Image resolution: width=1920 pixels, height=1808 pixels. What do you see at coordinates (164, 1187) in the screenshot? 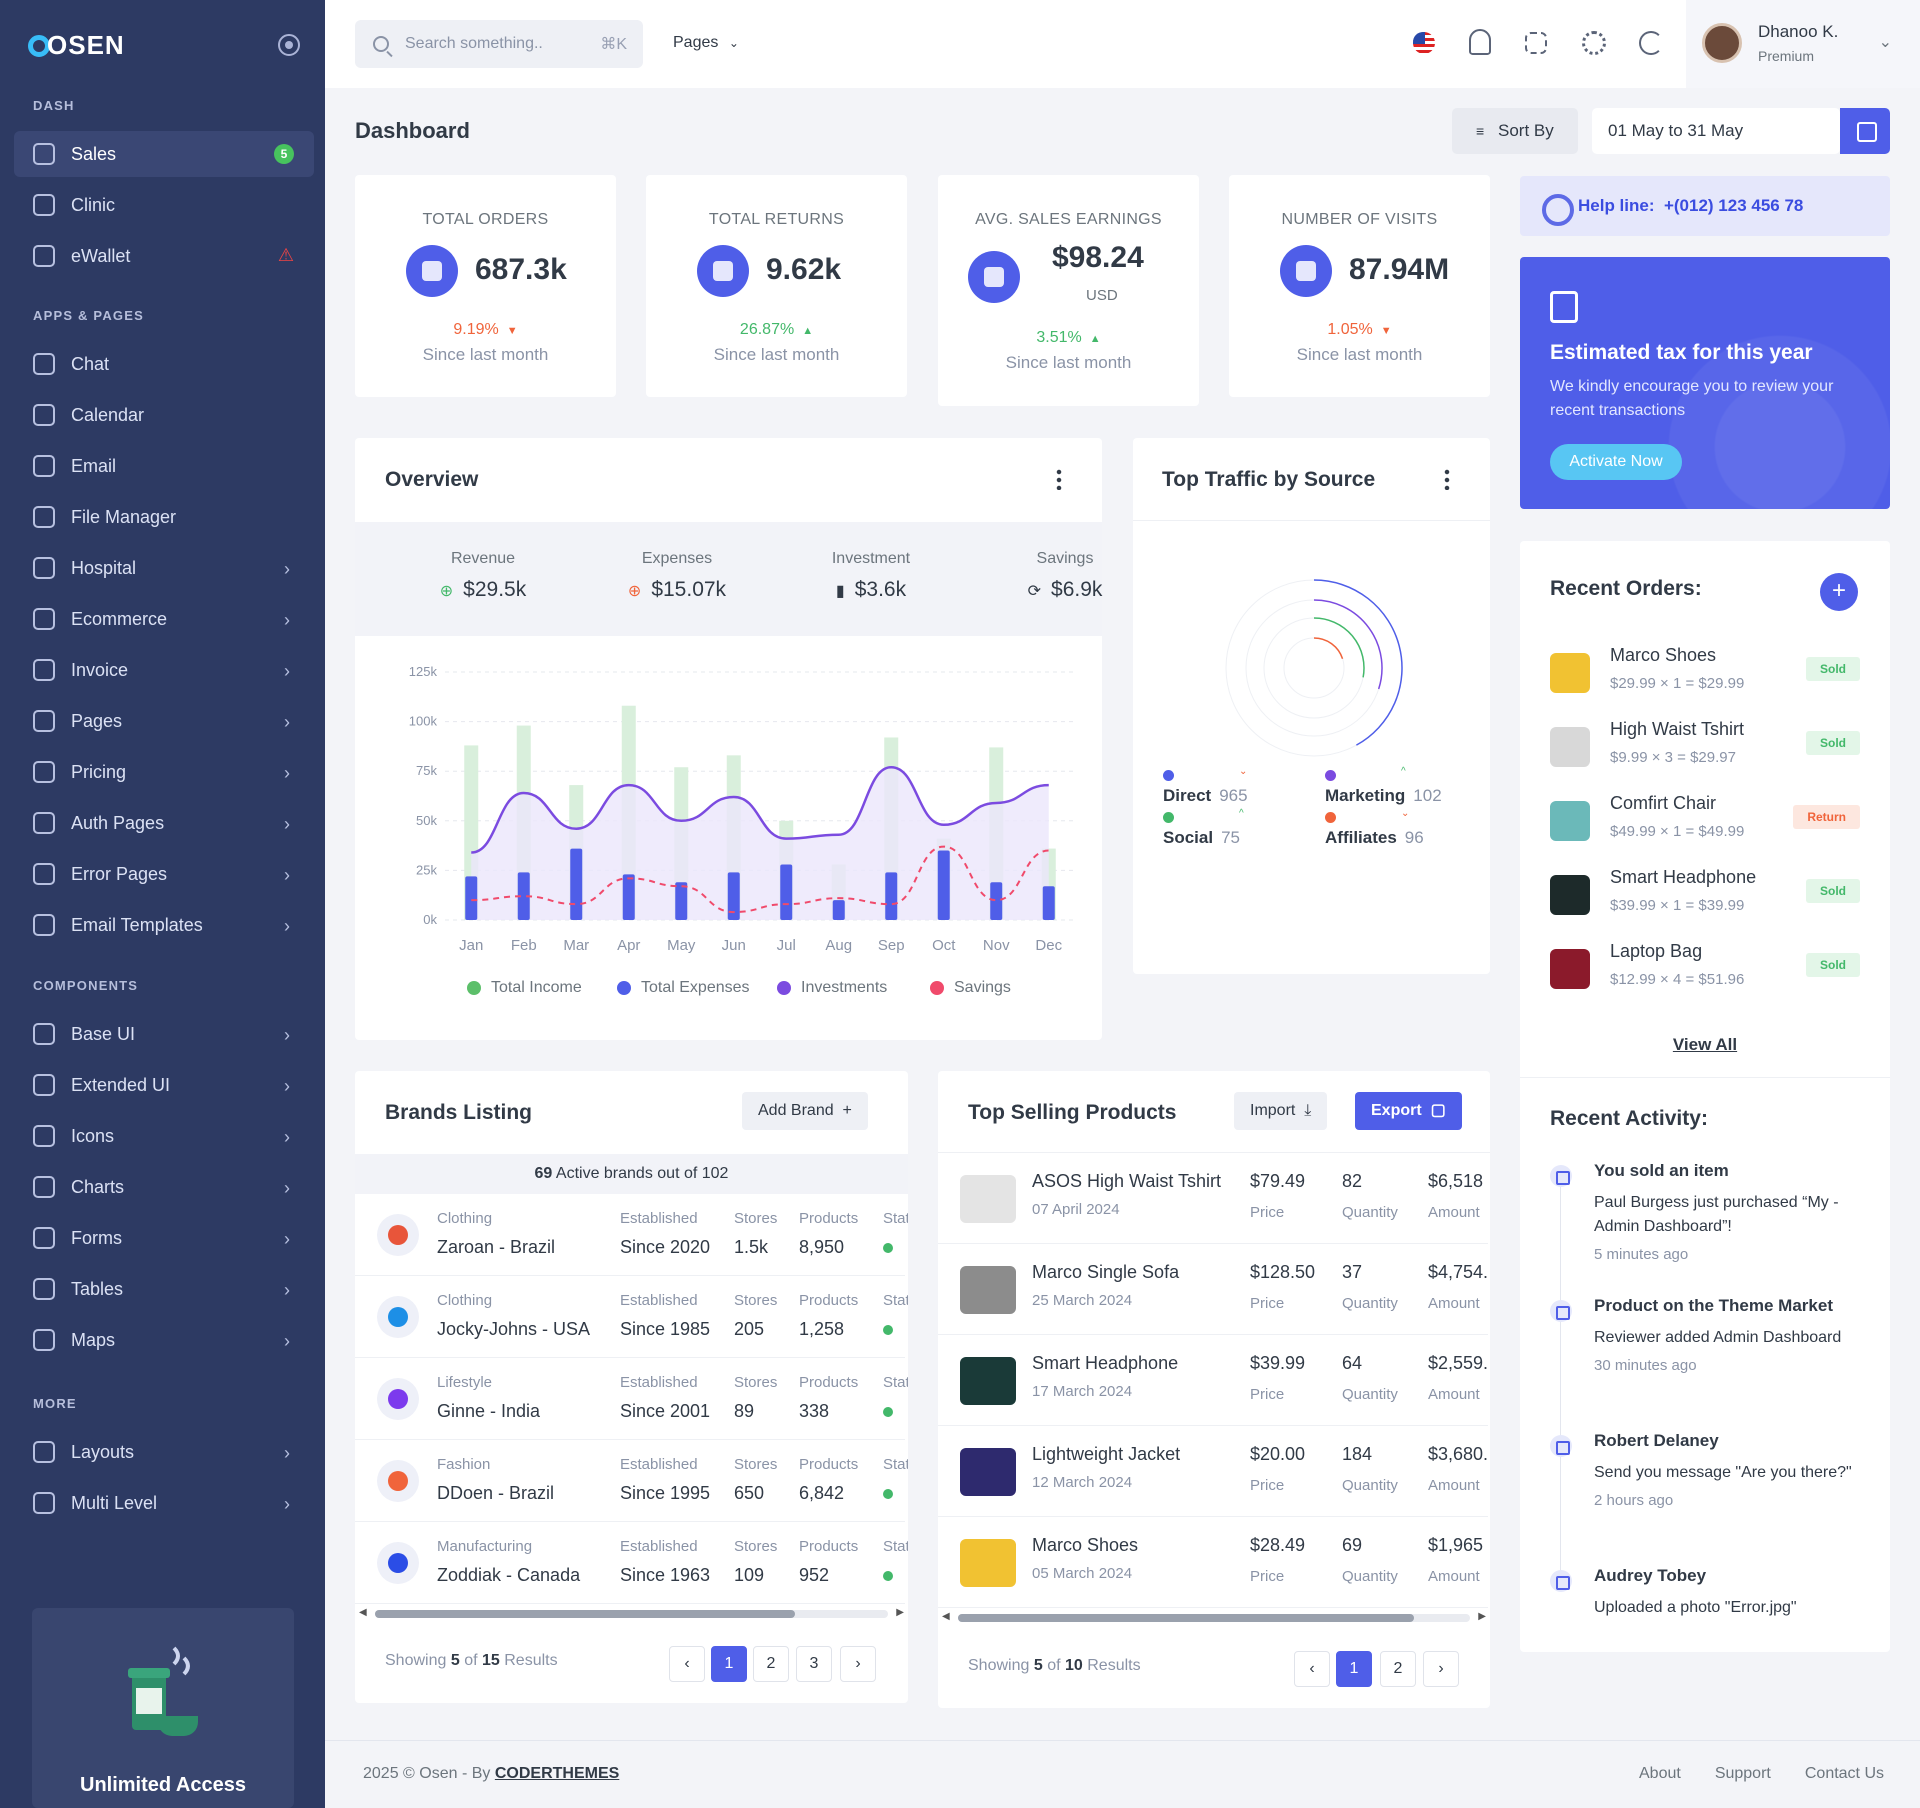
I see `sidebar-item-charts: Charts ›` at bounding box center [164, 1187].